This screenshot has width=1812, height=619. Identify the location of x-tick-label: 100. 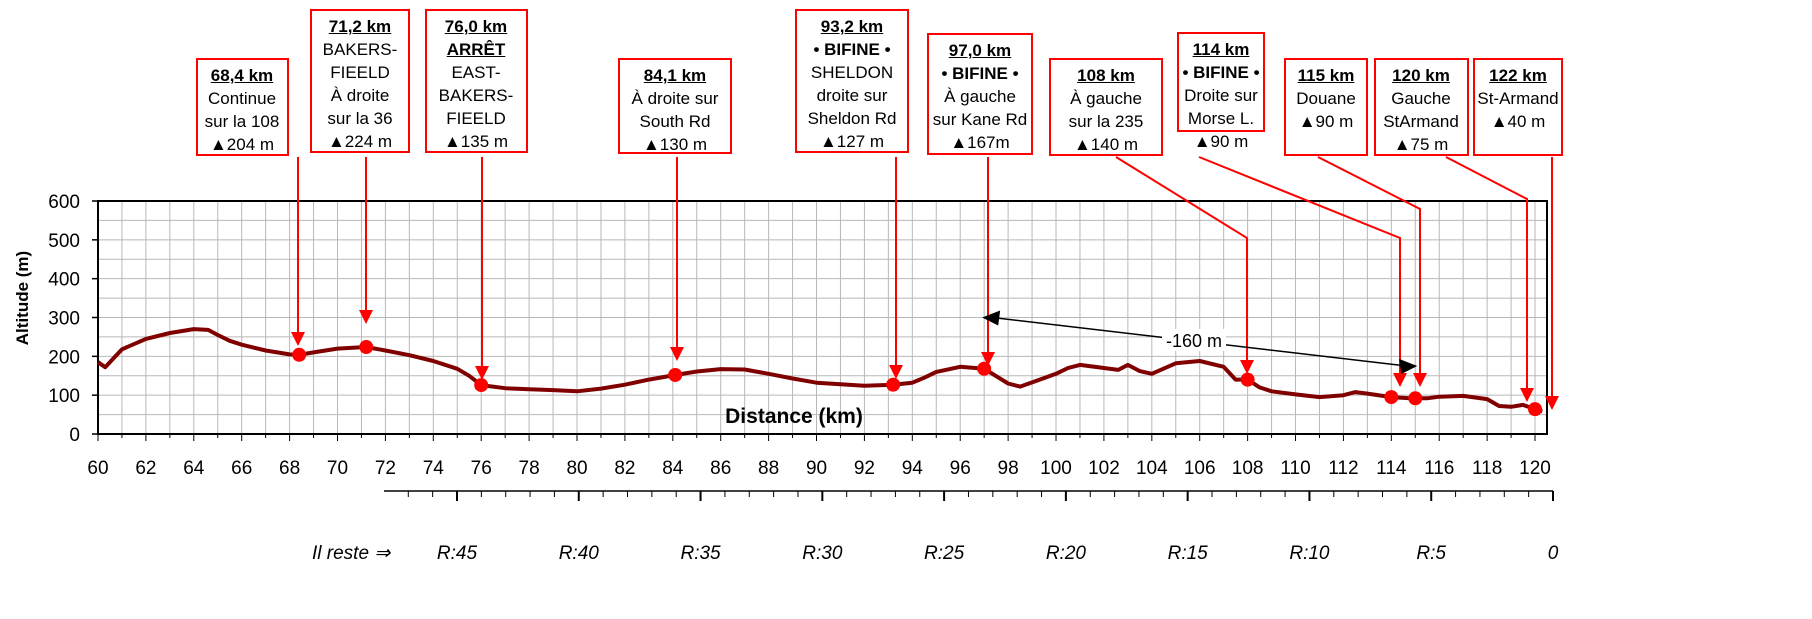
(1056, 468).